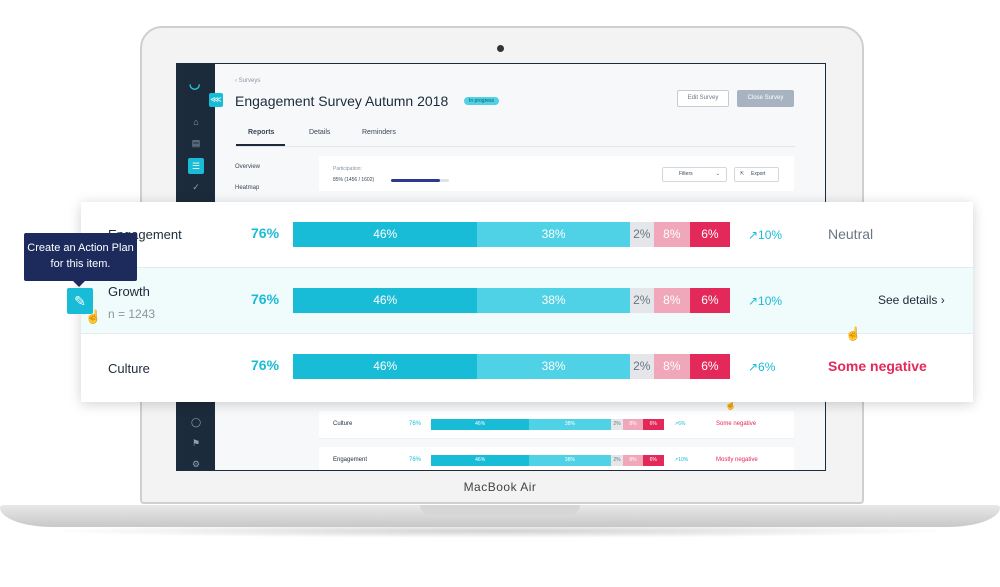  What do you see at coordinates (942, 300) in the screenshot?
I see `chevron-right-icon: ›` at bounding box center [942, 300].